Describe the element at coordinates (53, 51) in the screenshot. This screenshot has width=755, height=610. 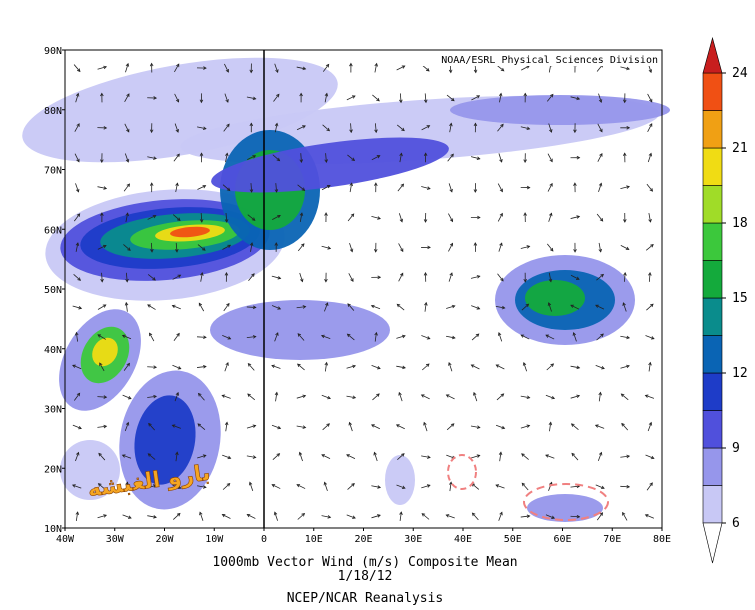
I see `lat-label: 90N` at that location.